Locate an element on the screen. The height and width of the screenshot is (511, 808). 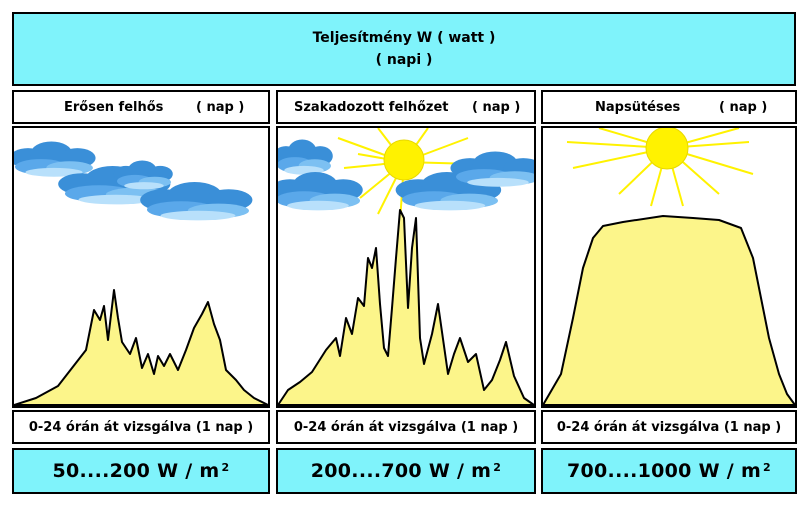
title: Teljesítmény W ( watt ) is located at coordinates (404, 38).